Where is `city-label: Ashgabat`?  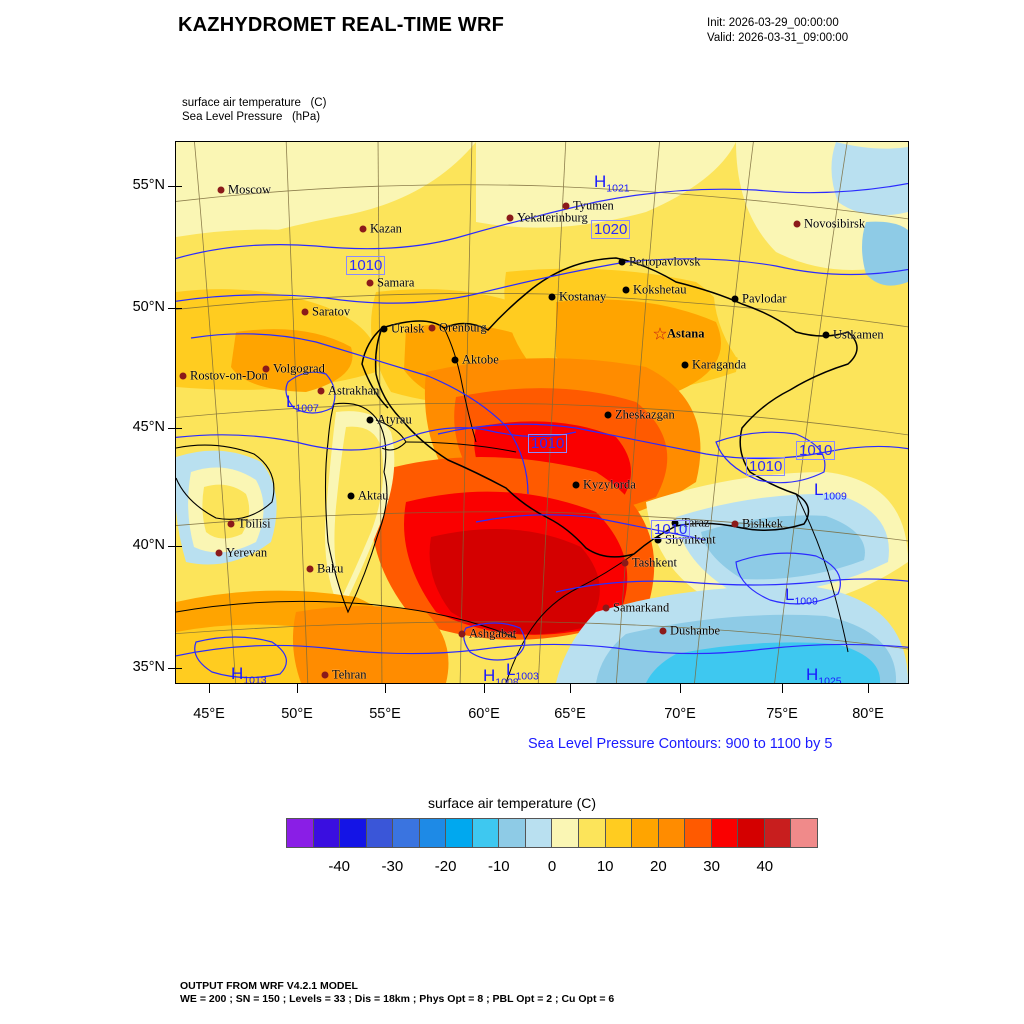 city-label: Ashgabat is located at coordinates (493, 633).